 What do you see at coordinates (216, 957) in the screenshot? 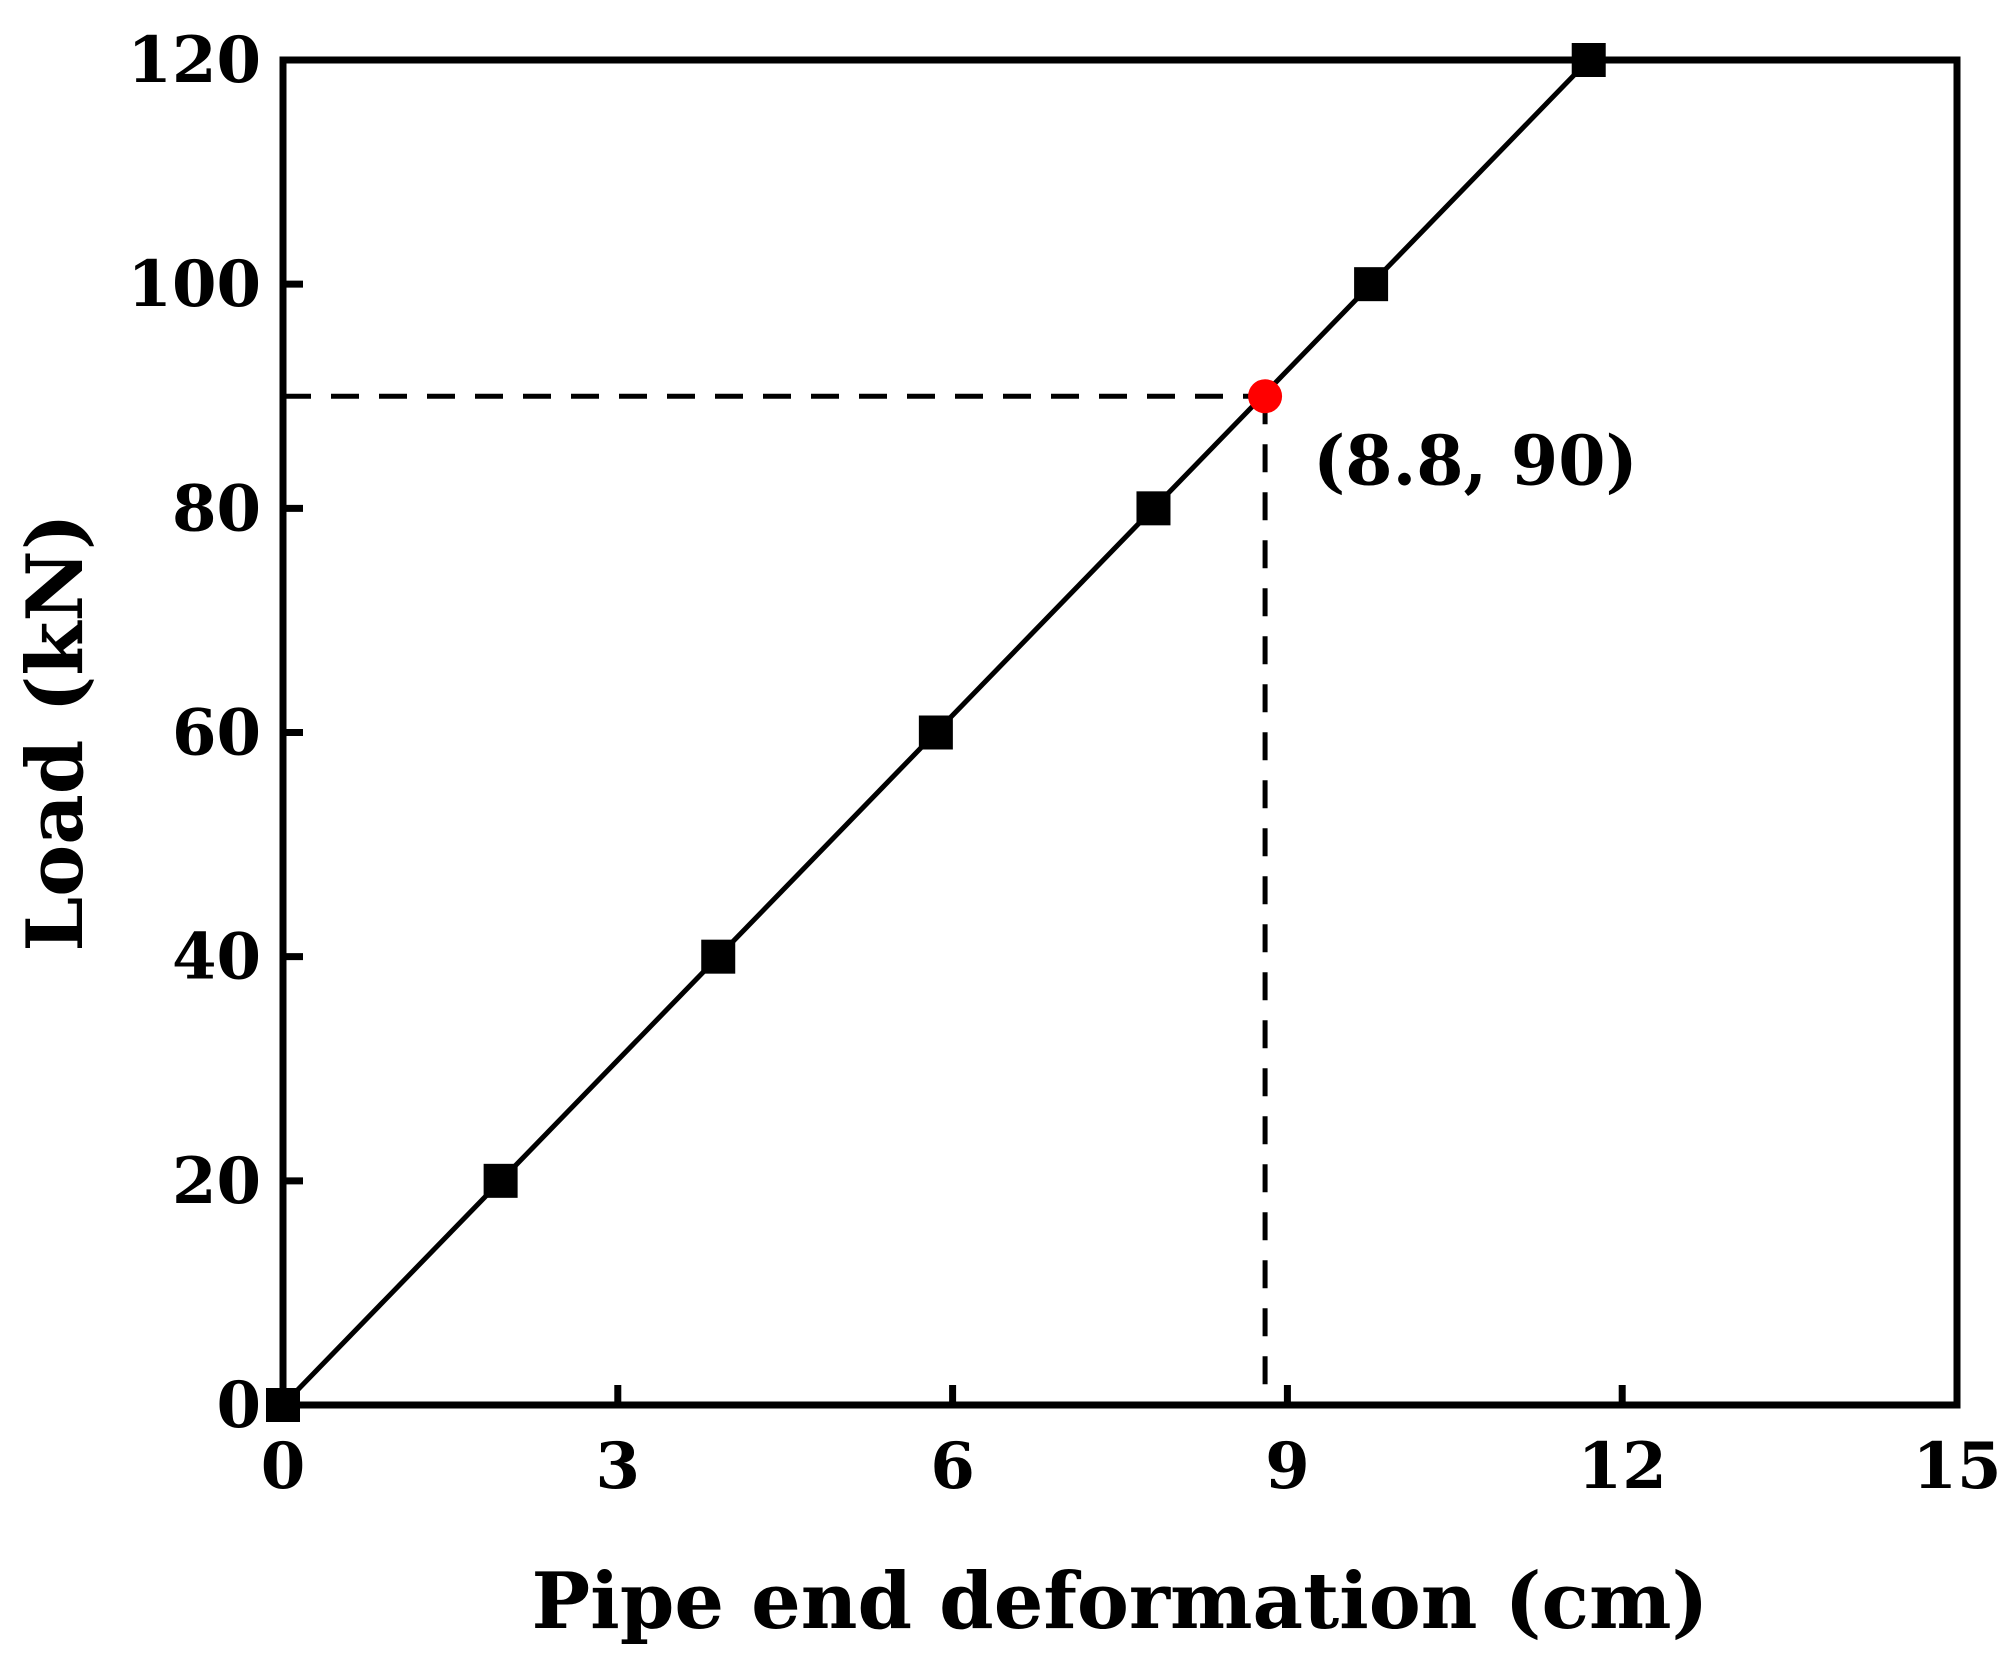
I see `y-tick-label-2: 40` at bounding box center [216, 957].